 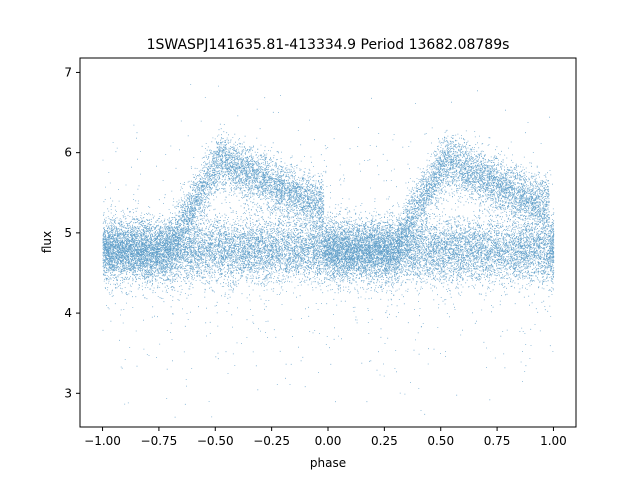 I want to click on y-tick-label: 6, so click(x=68, y=153).